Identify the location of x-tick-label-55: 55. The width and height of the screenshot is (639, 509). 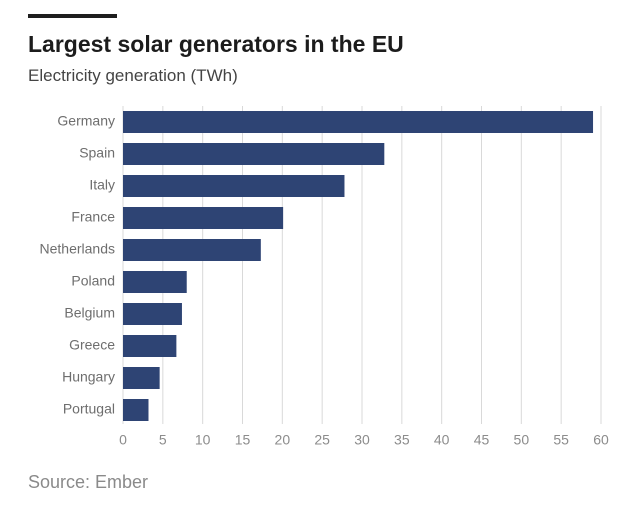
(561, 440).